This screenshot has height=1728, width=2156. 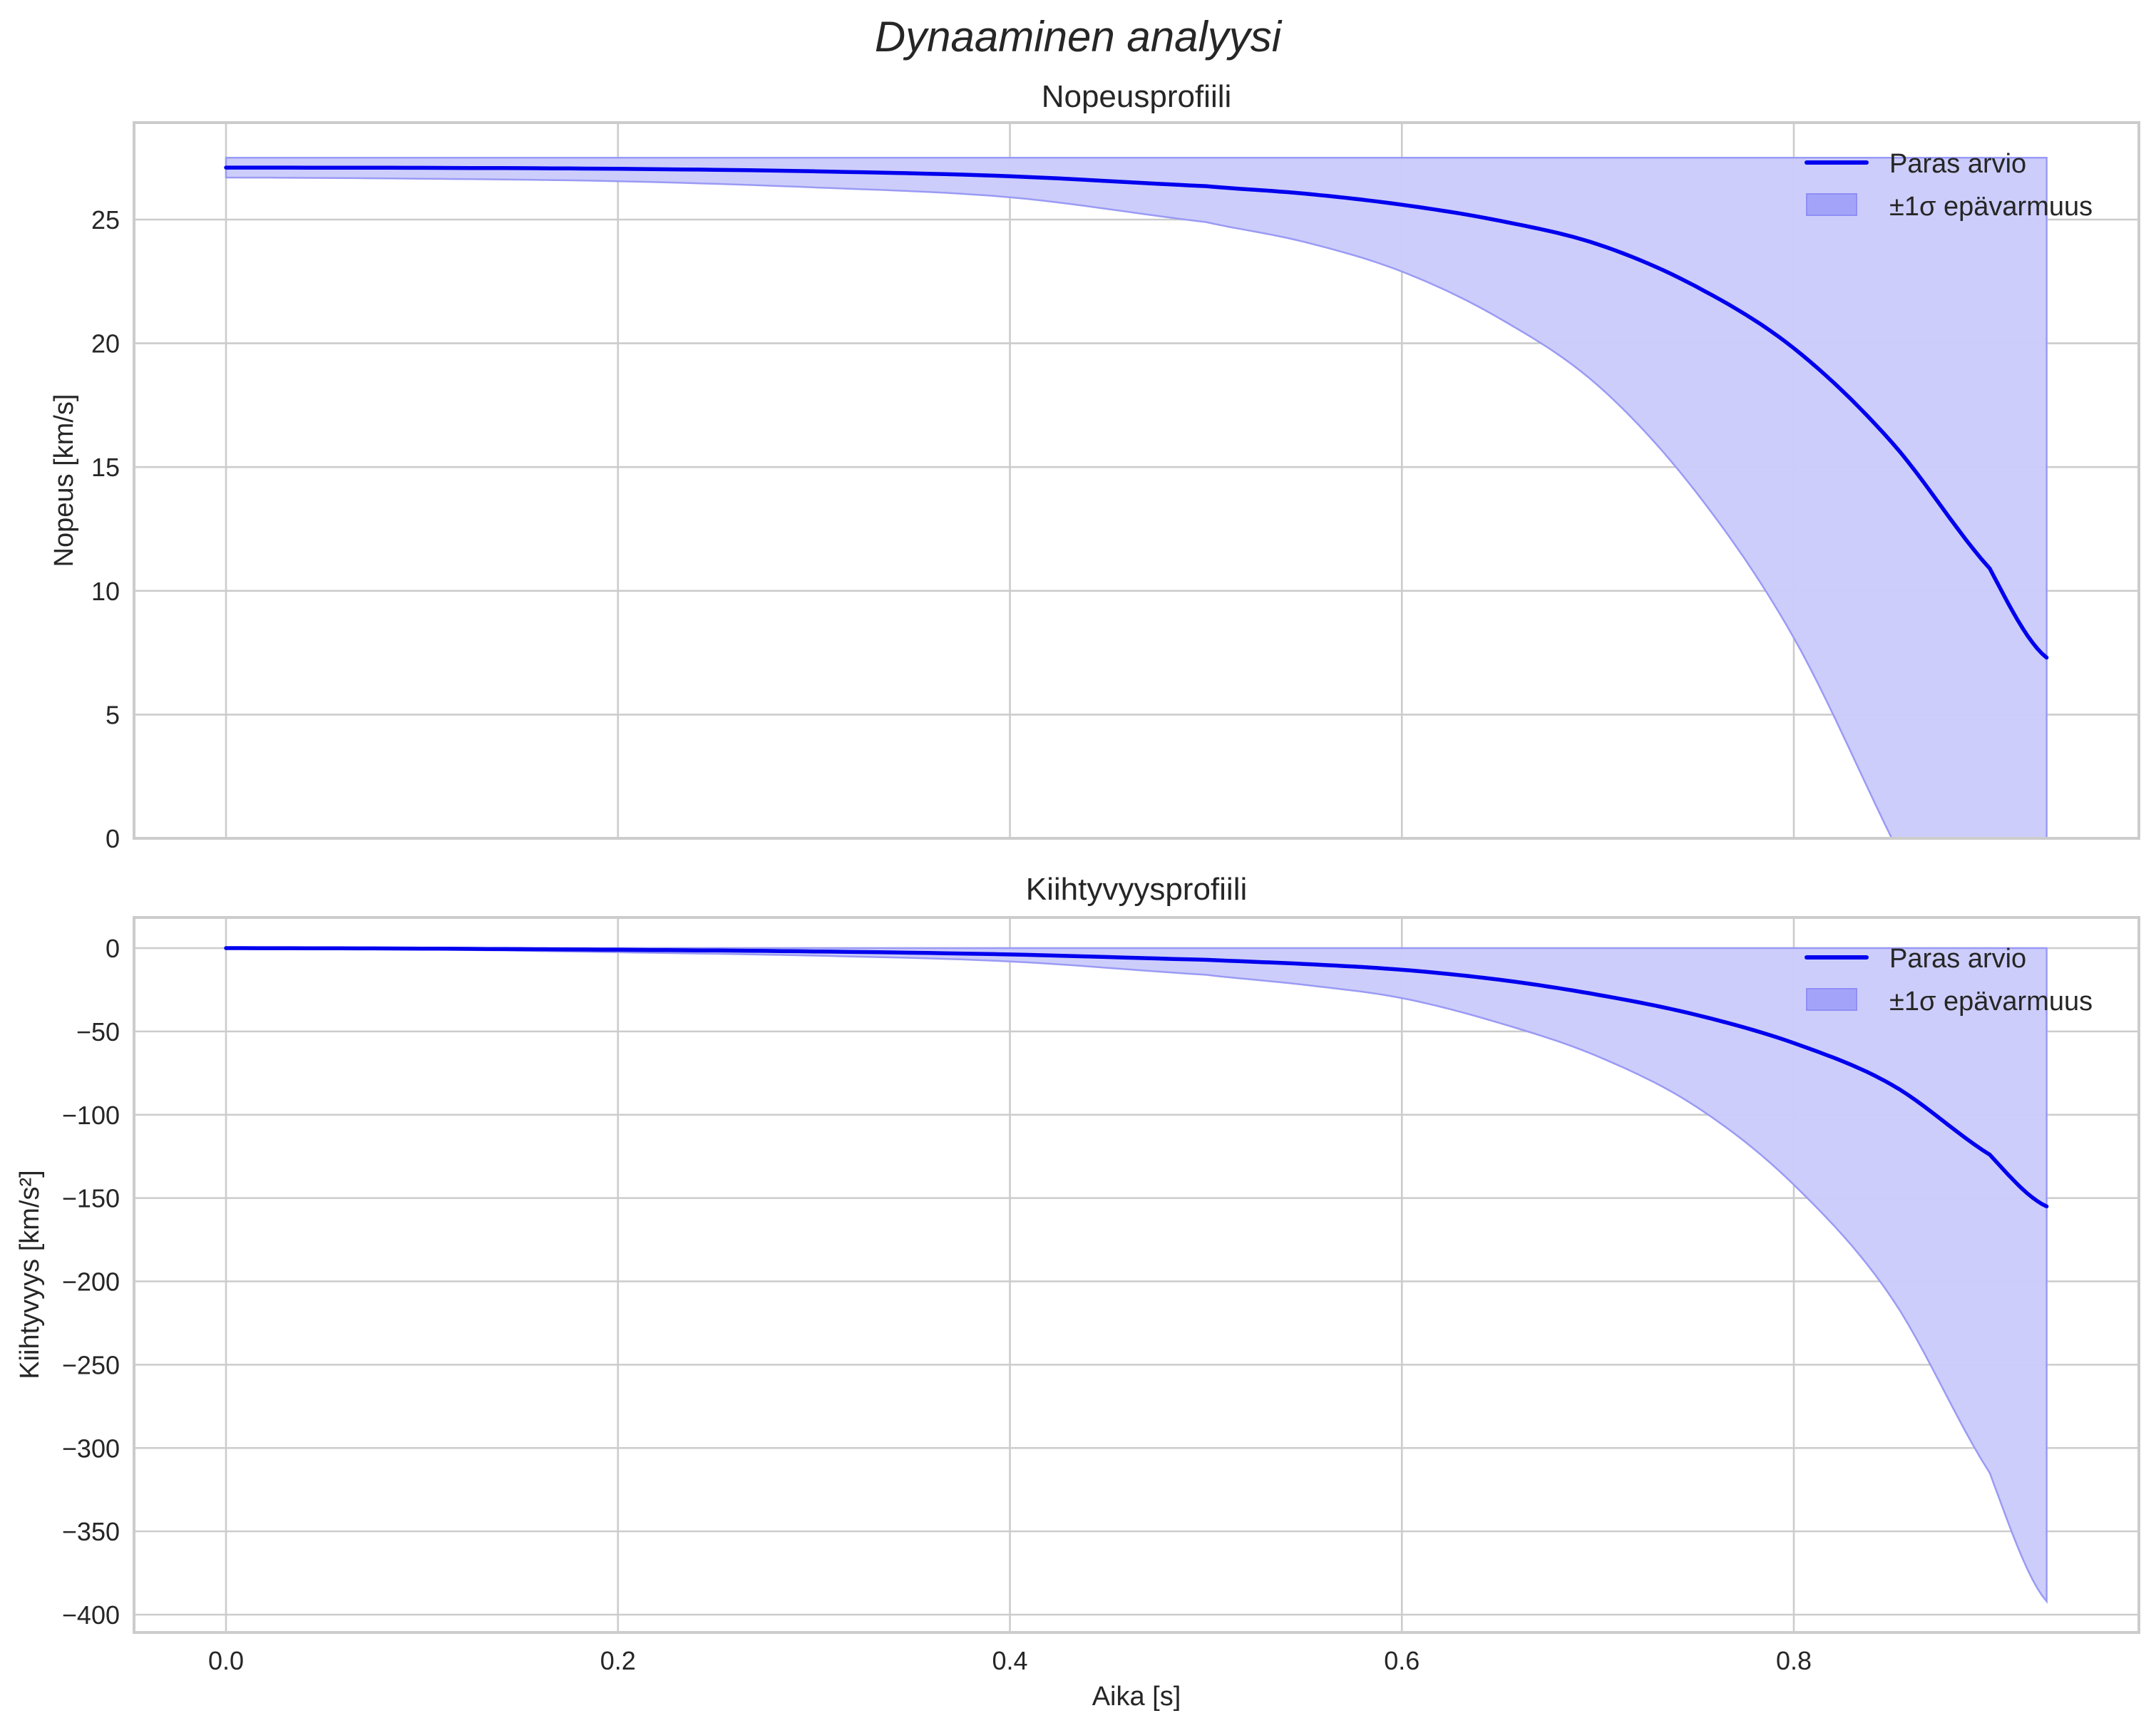 I want to click on y-tick-label: 15, so click(x=105, y=467).